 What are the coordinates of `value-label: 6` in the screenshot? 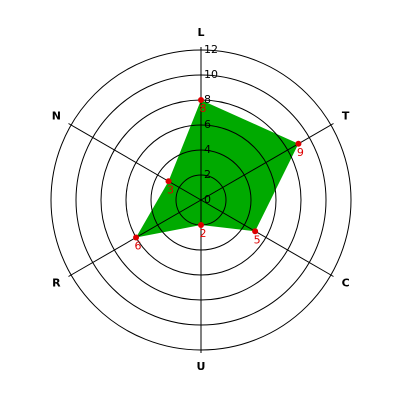 It's located at (138, 246).